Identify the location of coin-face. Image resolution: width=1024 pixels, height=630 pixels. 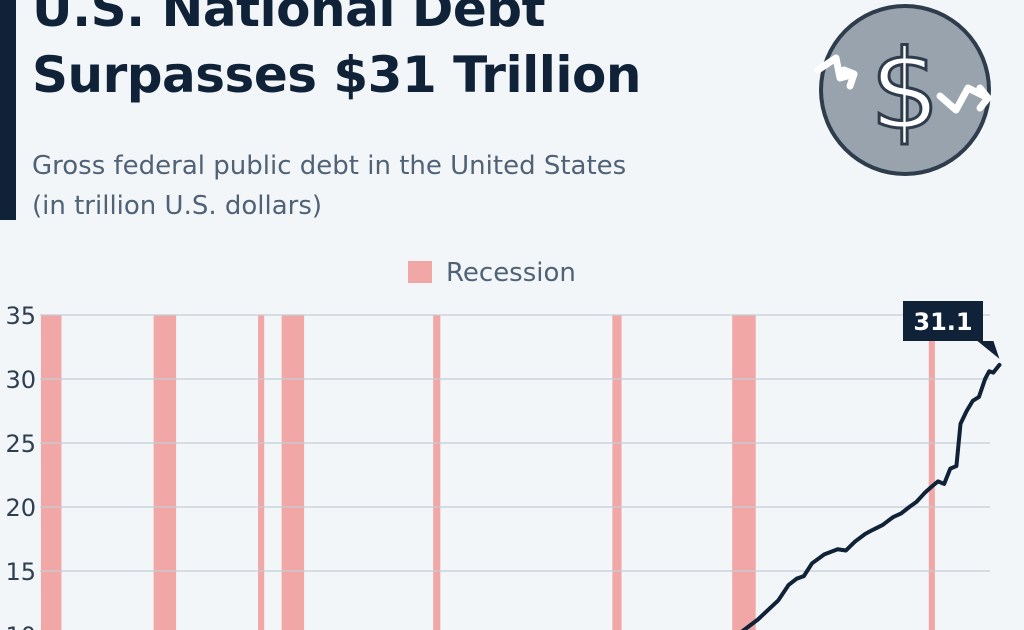
(905, 90).